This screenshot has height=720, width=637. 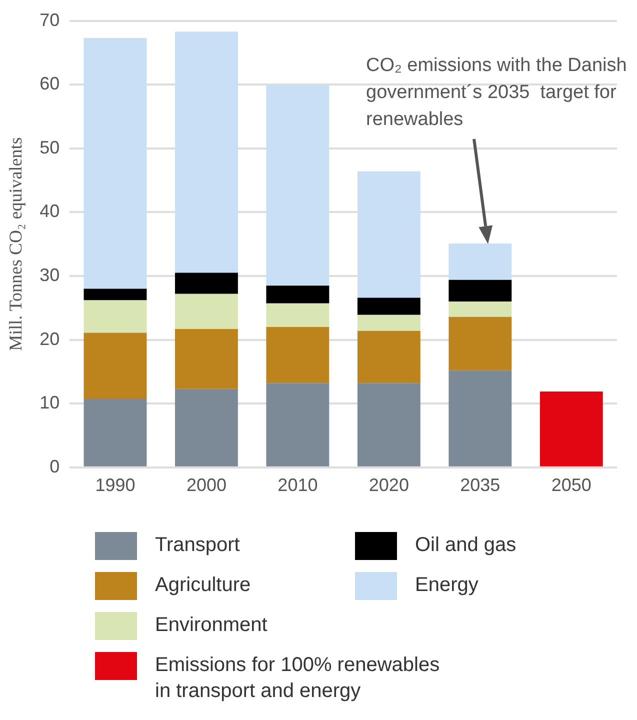 I want to click on y-tick-label: 40, so click(x=50, y=211).